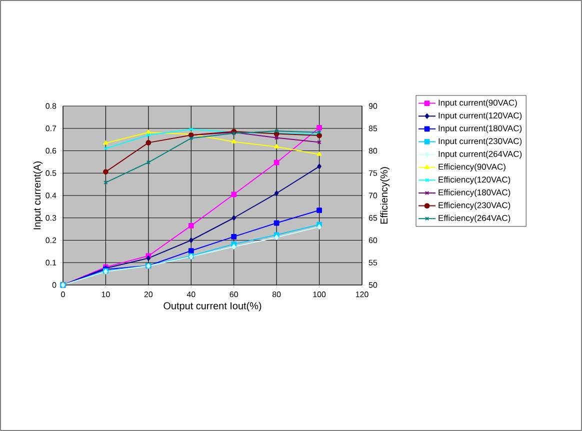 The width and height of the screenshot is (582, 431). I want to click on legend-label: Efficiency(230VAC), so click(474, 206).